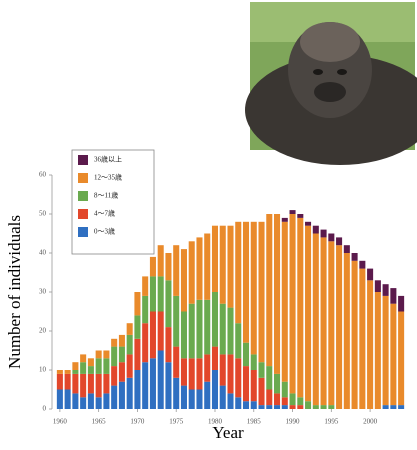 This screenshot has height=450, width=417. Describe the element at coordinates (14, 292) in the screenshot. I see `y-axis-label: Number of individuals` at that location.